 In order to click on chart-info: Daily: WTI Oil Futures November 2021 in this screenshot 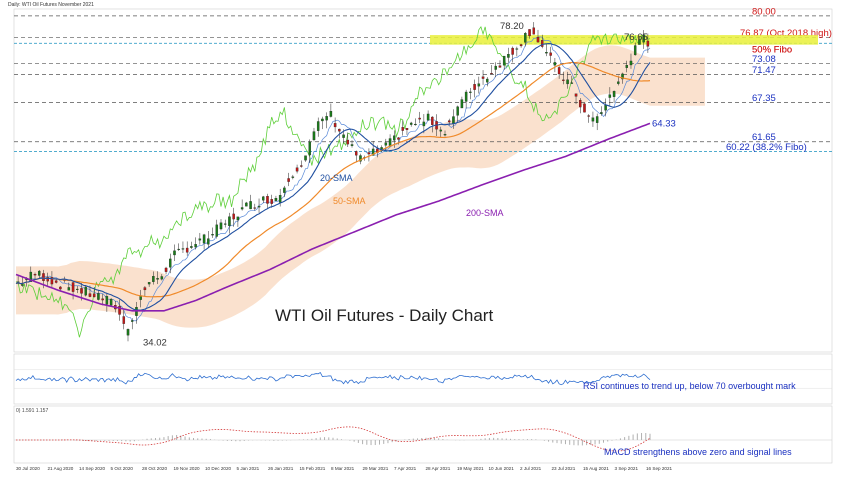, I will do `click(51, 5)`.